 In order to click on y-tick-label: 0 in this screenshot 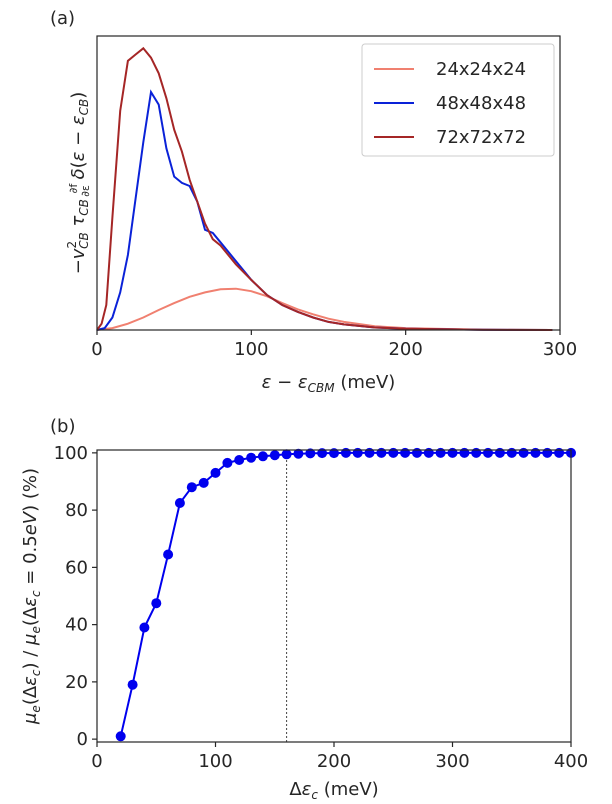, I will do `click(82, 739)`.